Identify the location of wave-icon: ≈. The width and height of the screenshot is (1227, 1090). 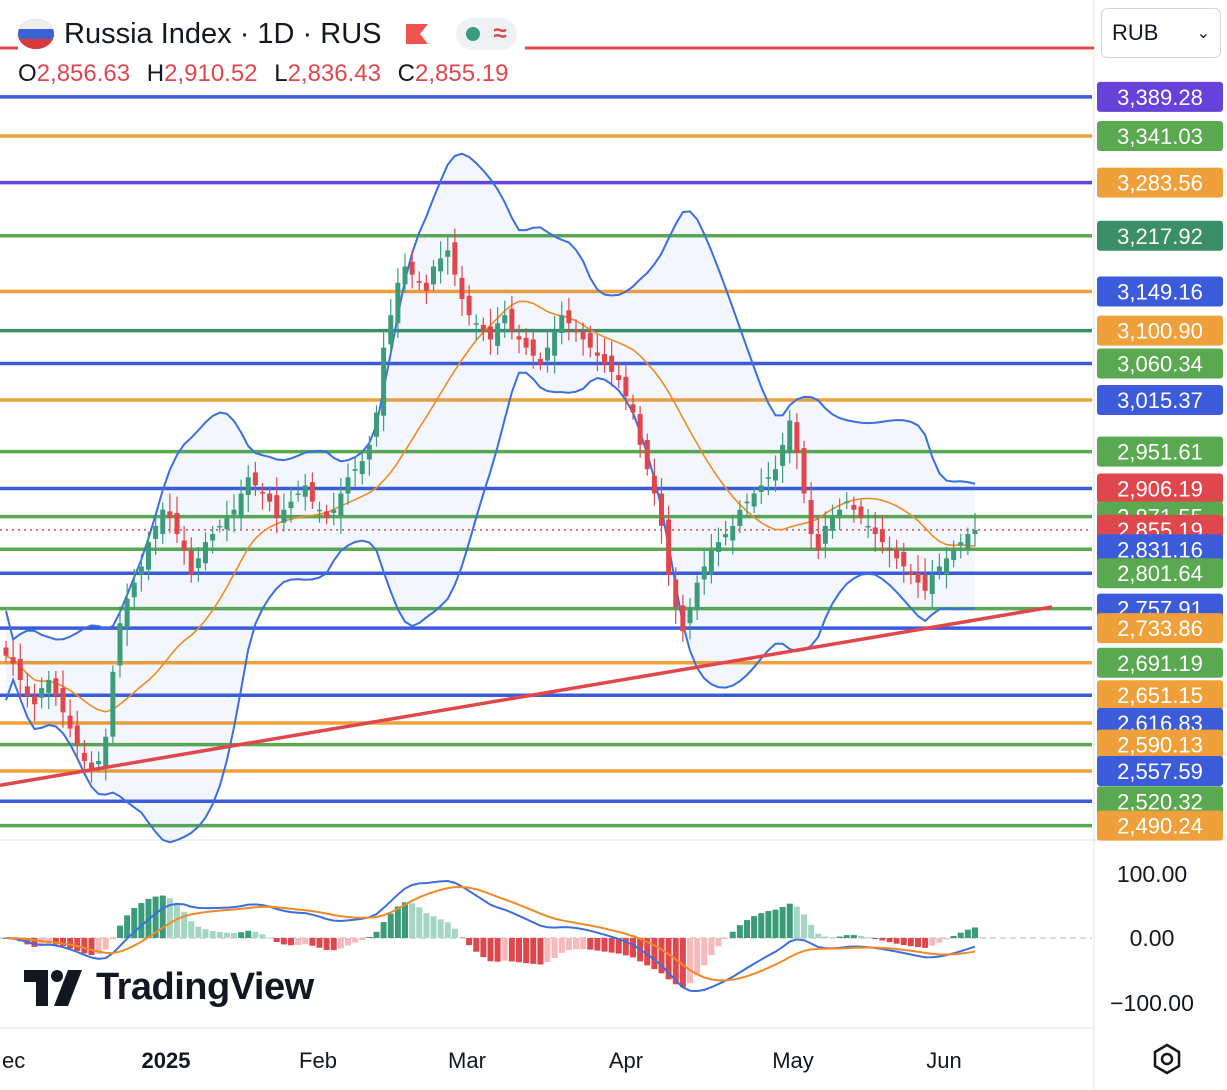
(500, 33).